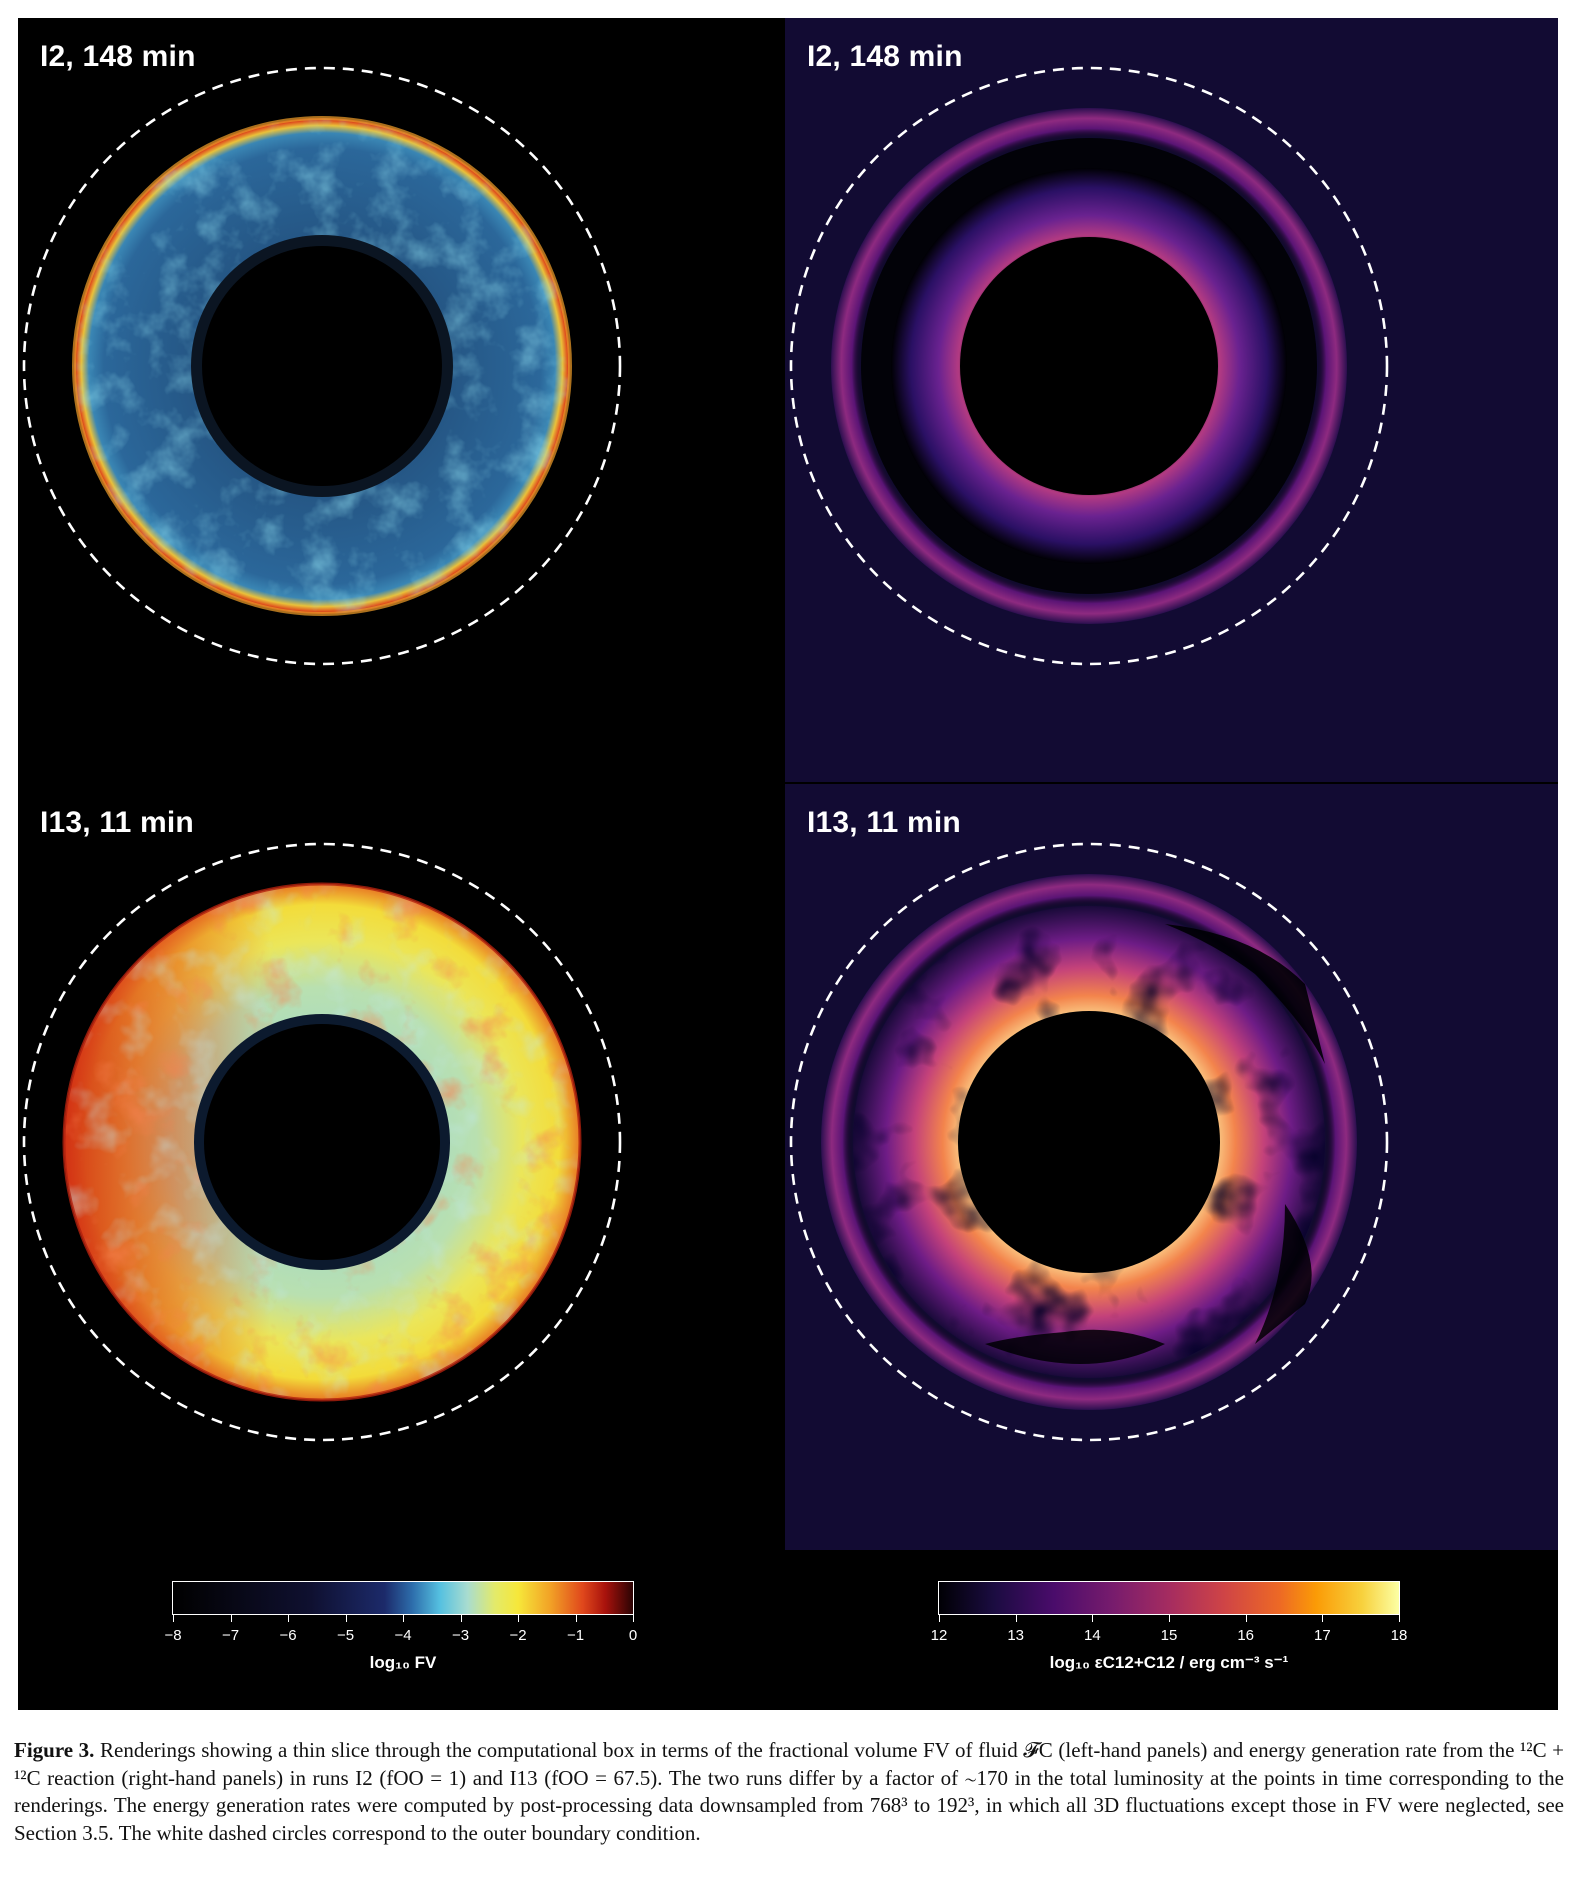 This screenshot has width=1576, height=1888. I want to click on colorbar-fv-title: log₁₀ FV, so click(403, 1662).